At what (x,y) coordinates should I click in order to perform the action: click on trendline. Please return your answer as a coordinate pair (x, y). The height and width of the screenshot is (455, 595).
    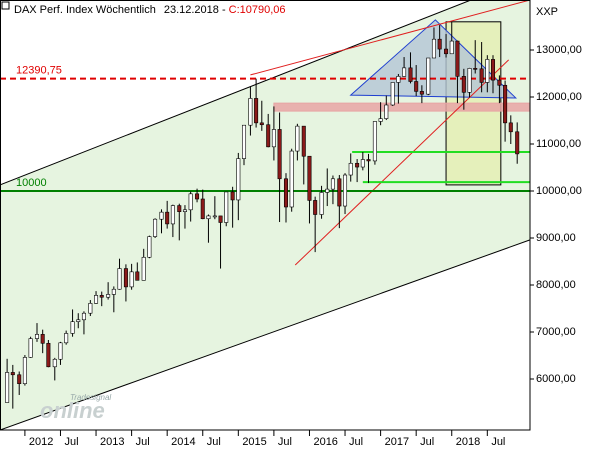
    Looking at the image, I should click on (390, 38).